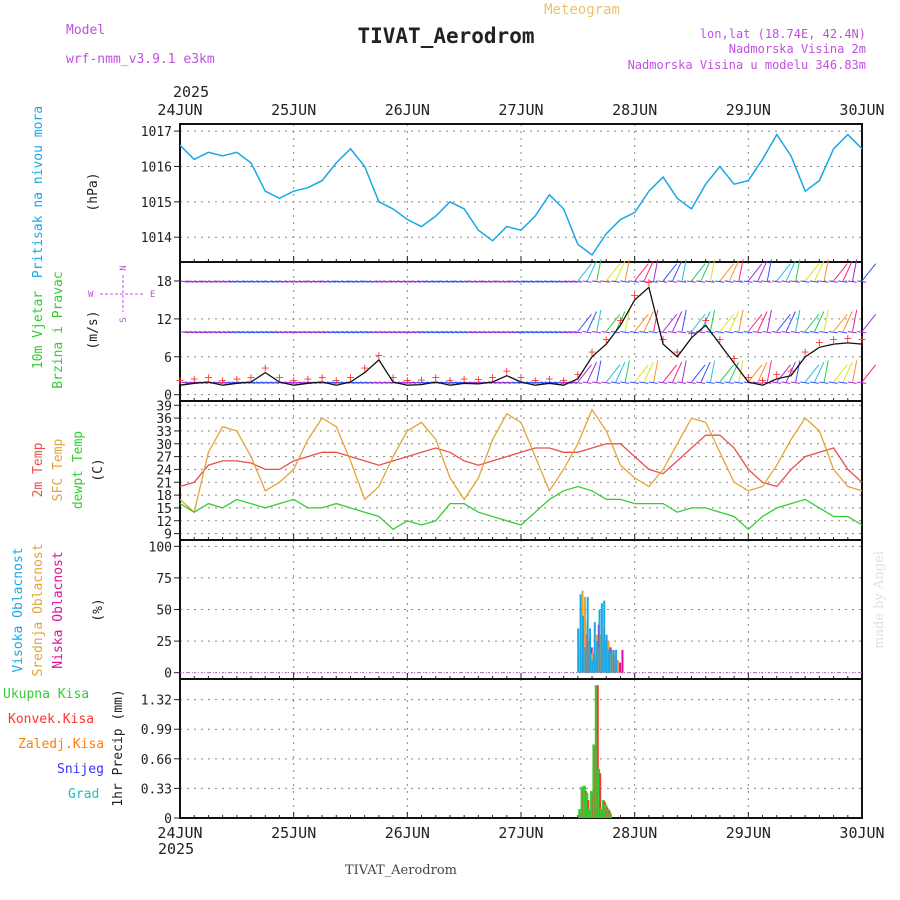 Image resolution: width=900 pixels, height=900 pixels. Describe the element at coordinates (401, 870) in the screenshot. I see `footer-station: TIVAT_Aerodrom` at that location.